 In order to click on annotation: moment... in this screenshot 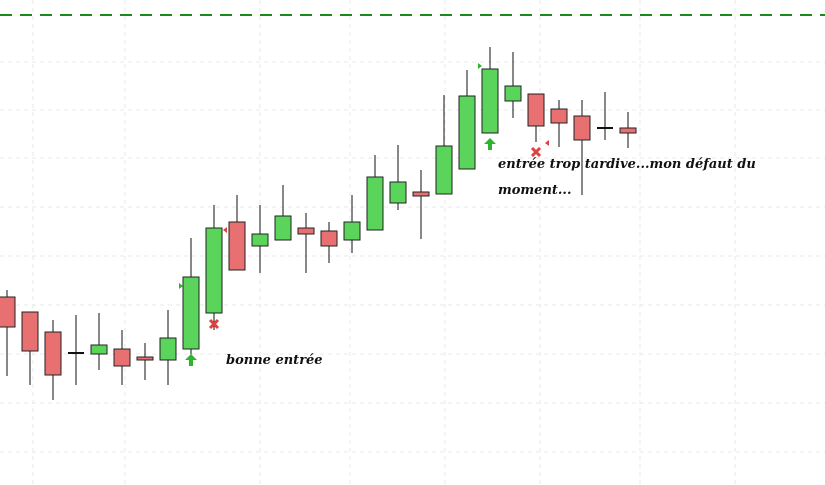, I will do `click(535, 190)`.